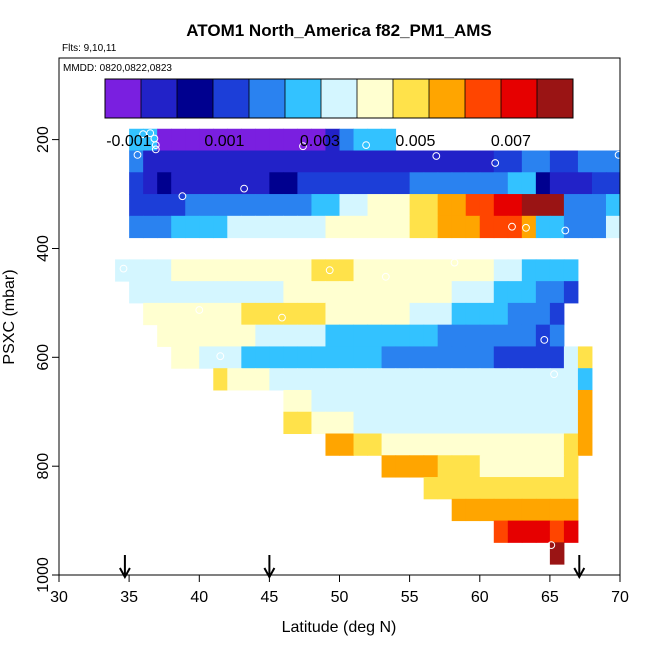  I want to click on colorbar-tick-labels: -0.001 0.001 0.003 0.005 0.007, so click(318, 141).